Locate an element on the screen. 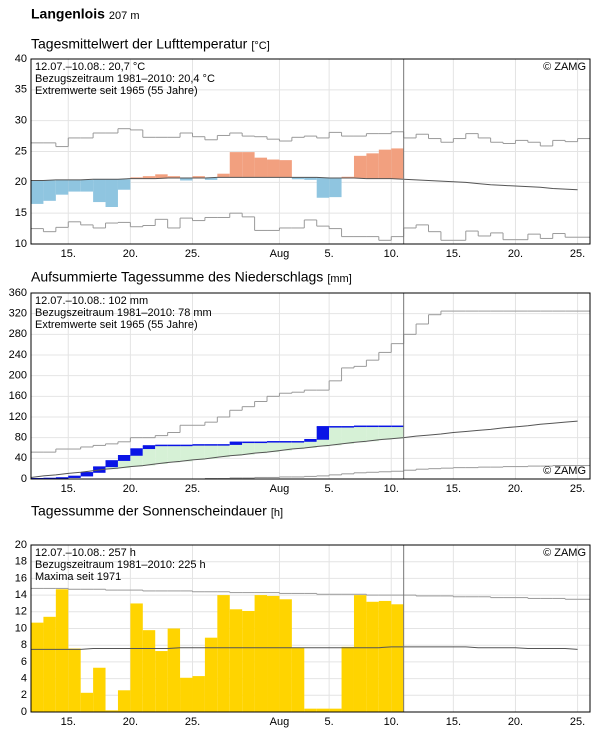  x-tick-label: 5. is located at coordinates (329, 722).